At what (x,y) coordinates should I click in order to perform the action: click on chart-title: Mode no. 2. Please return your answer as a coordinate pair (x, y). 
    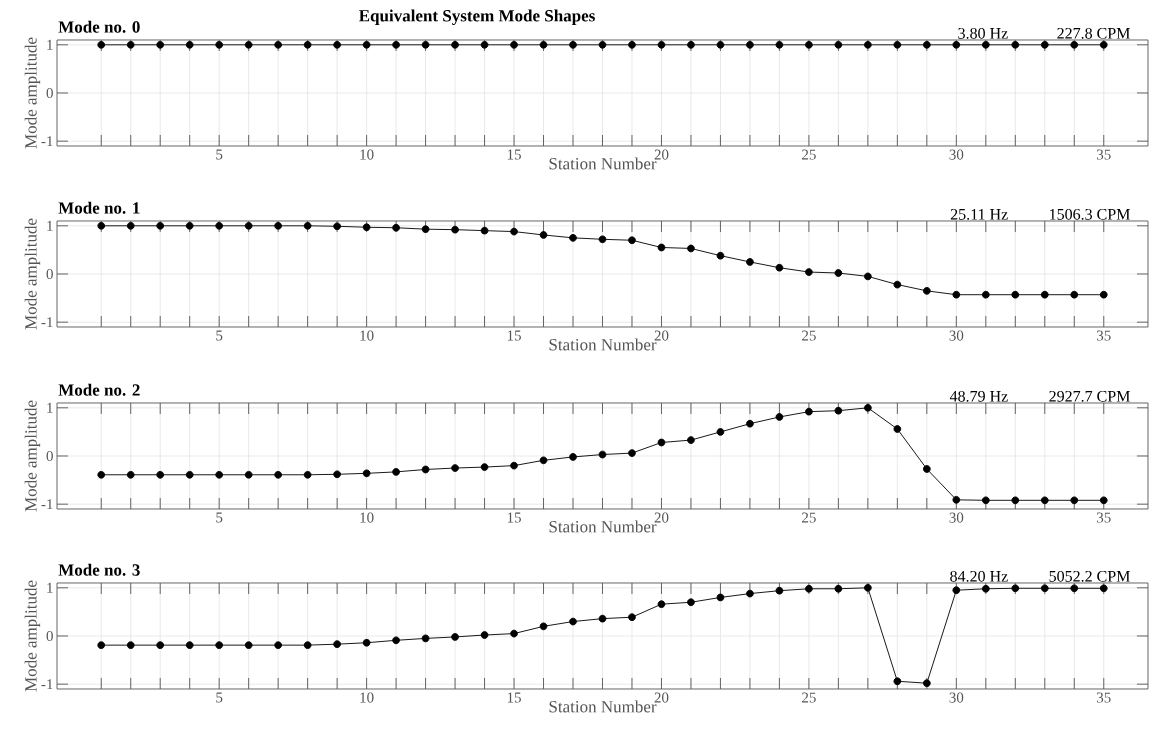
    Looking at the image, I should click on (99, 389).